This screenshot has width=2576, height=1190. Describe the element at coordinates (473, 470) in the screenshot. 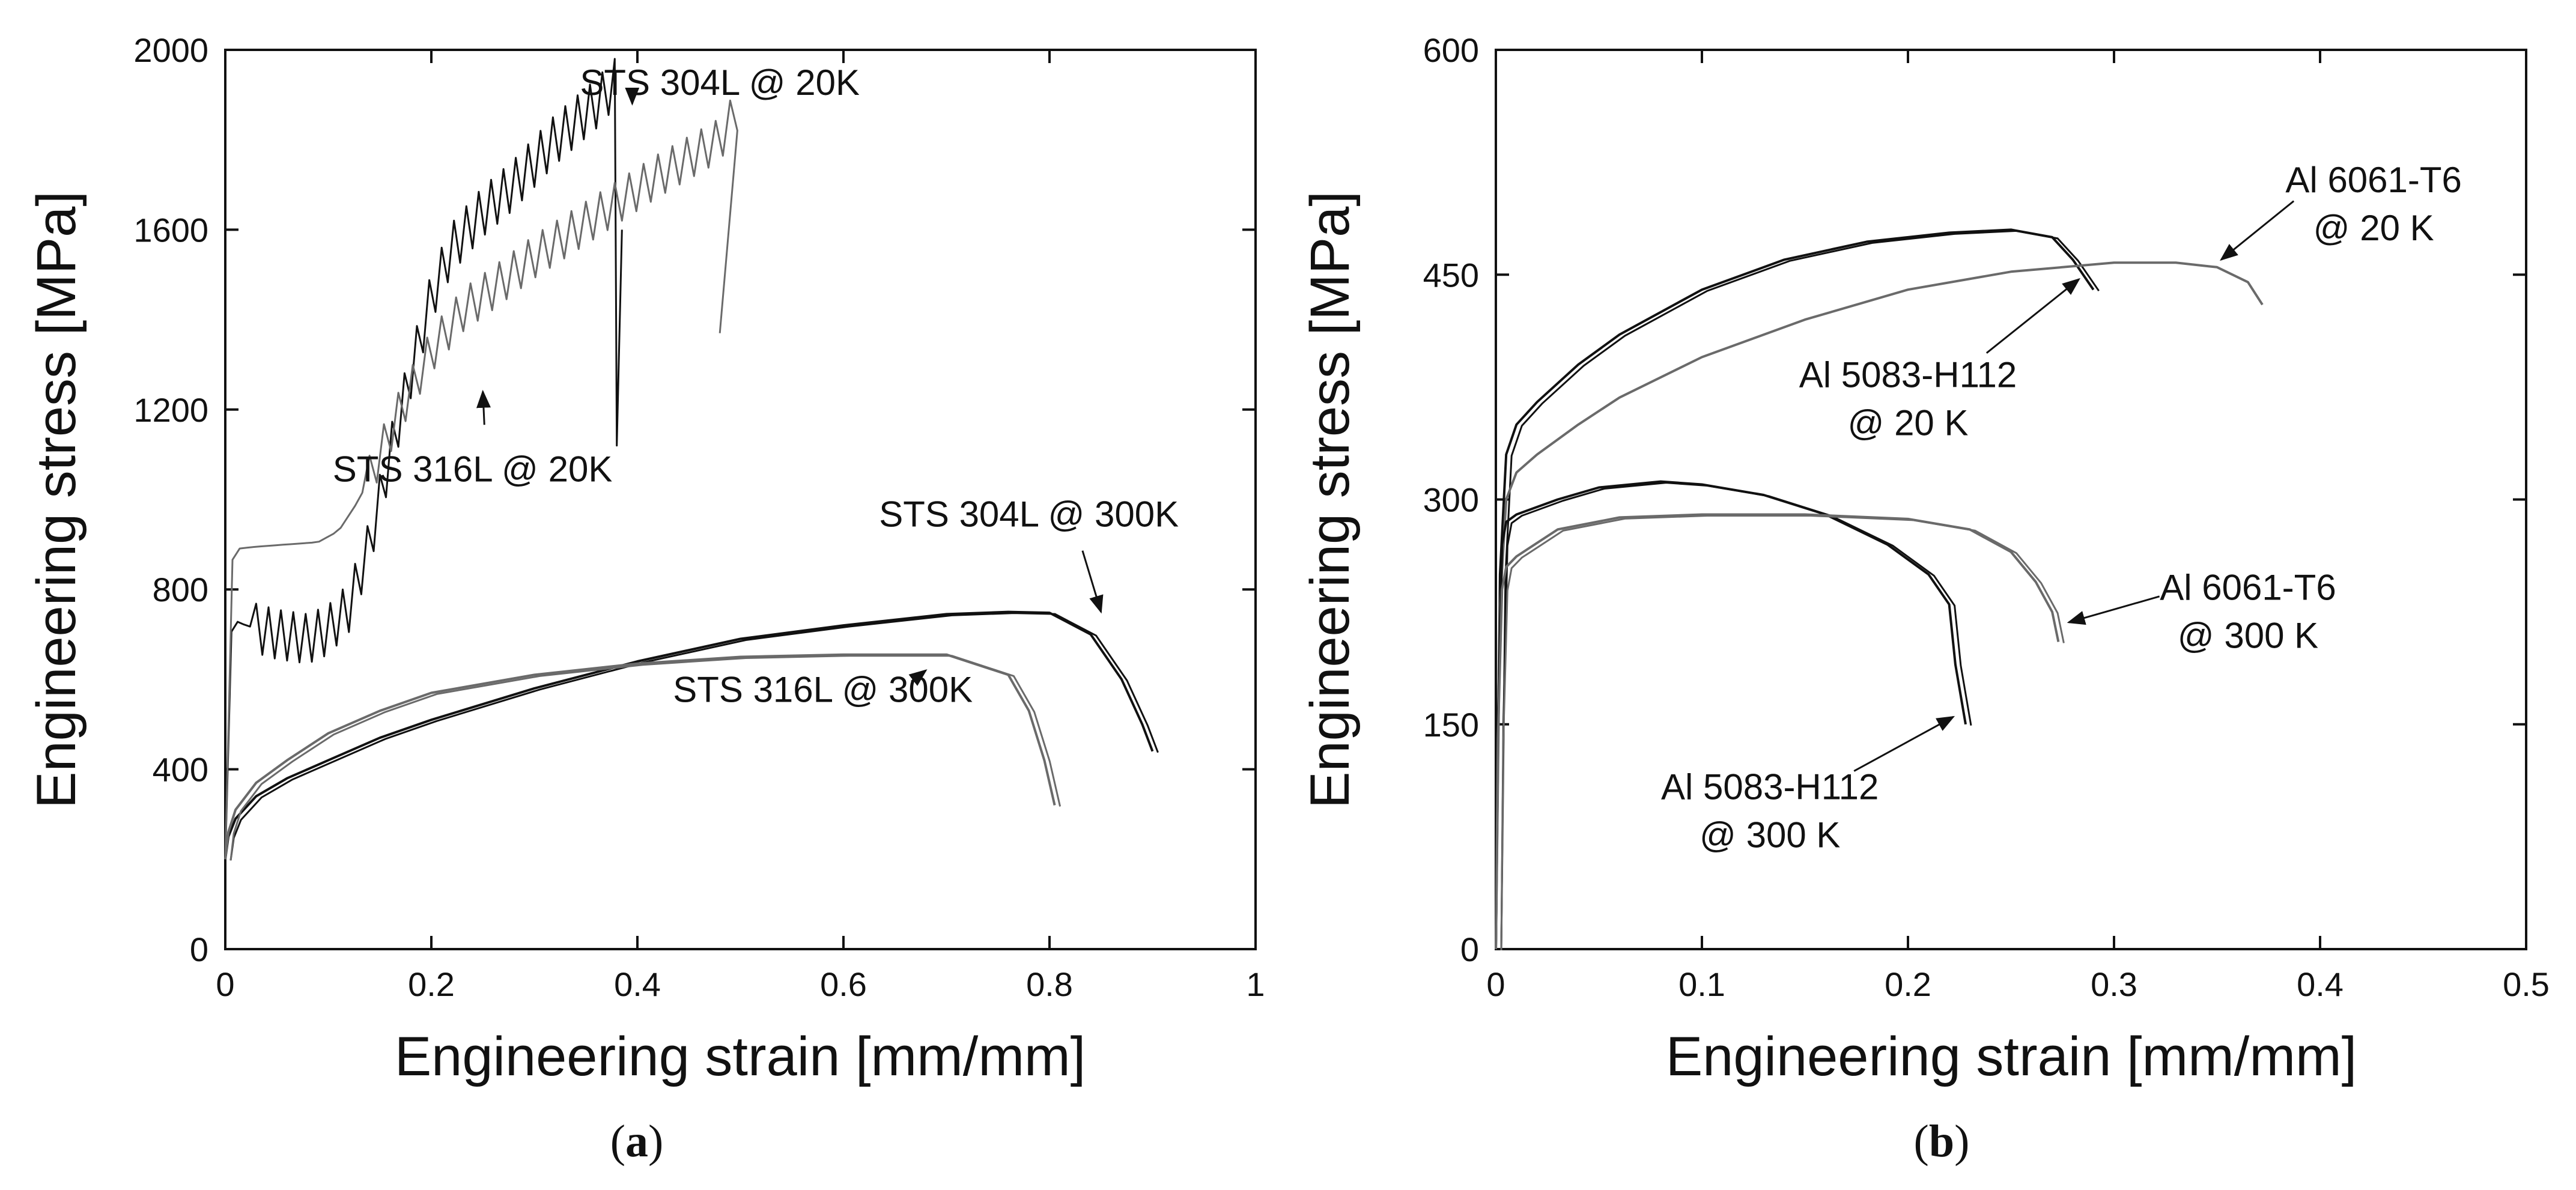

I see `annotation-label: STS 316L @ 20K` at that location.